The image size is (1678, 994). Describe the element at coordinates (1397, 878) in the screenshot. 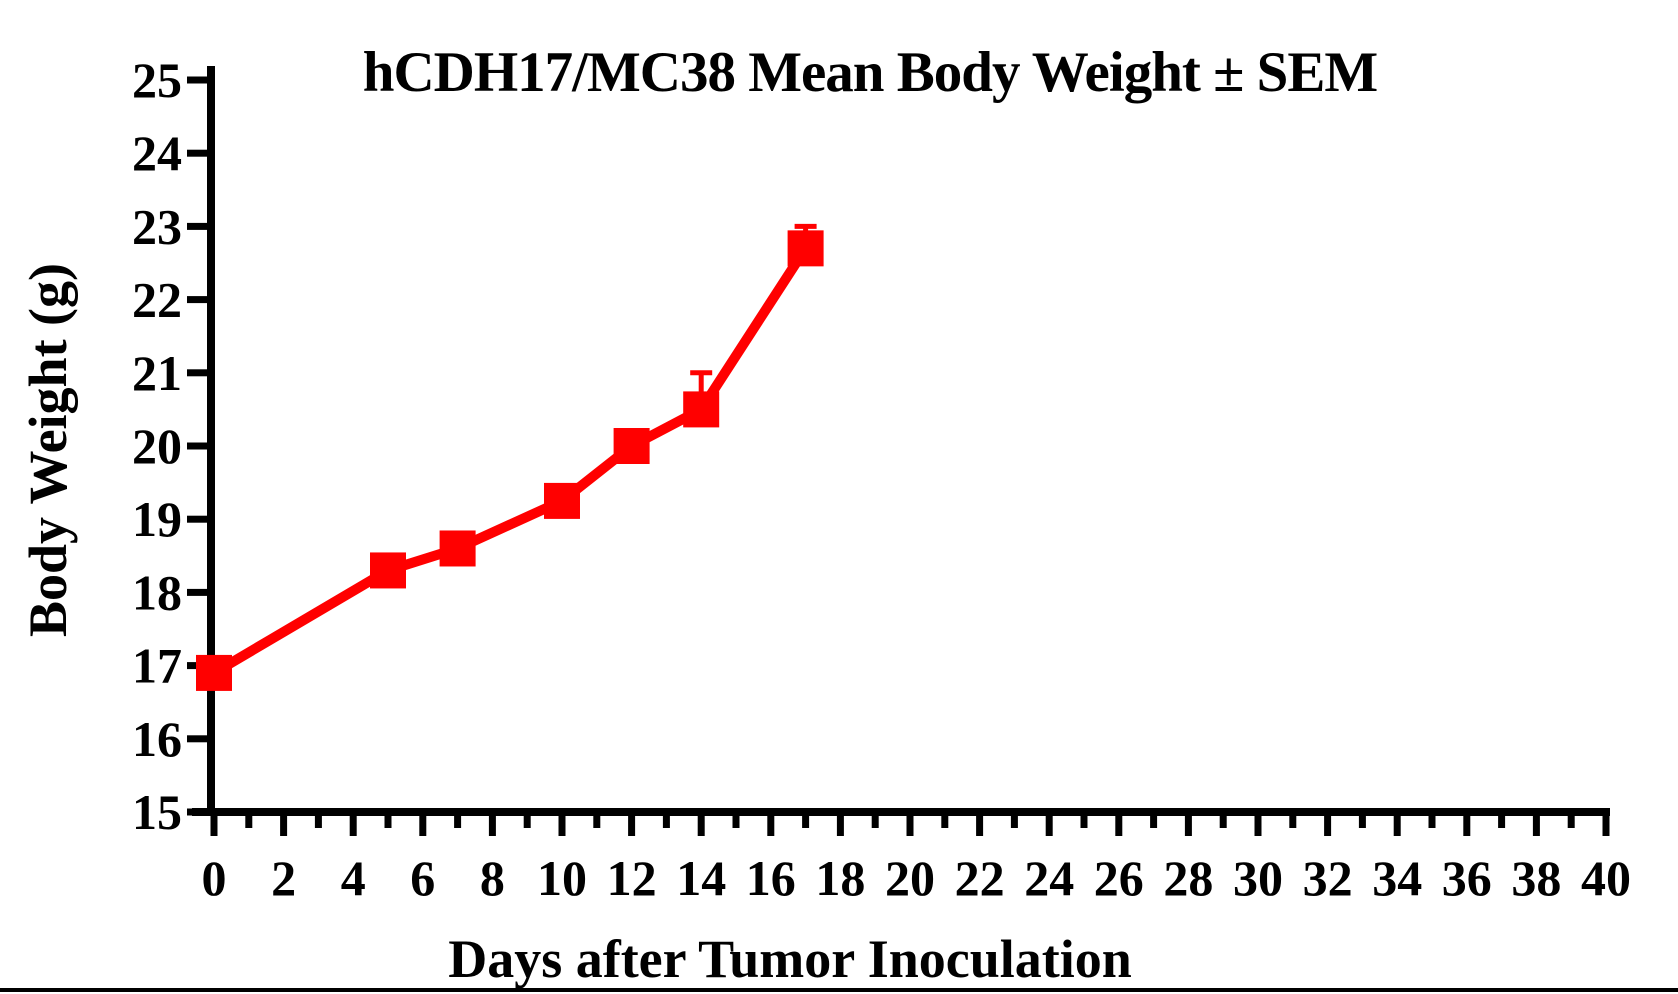

I see `x-tick-label: 34` at that location.